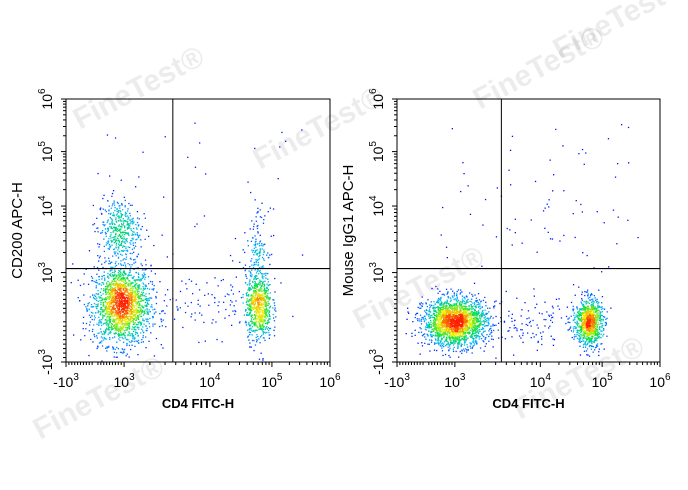 The height and width of the screenshot is (490, 688). I want to click on x-axis-label: CD4 FITC-H, so click(198, 403).